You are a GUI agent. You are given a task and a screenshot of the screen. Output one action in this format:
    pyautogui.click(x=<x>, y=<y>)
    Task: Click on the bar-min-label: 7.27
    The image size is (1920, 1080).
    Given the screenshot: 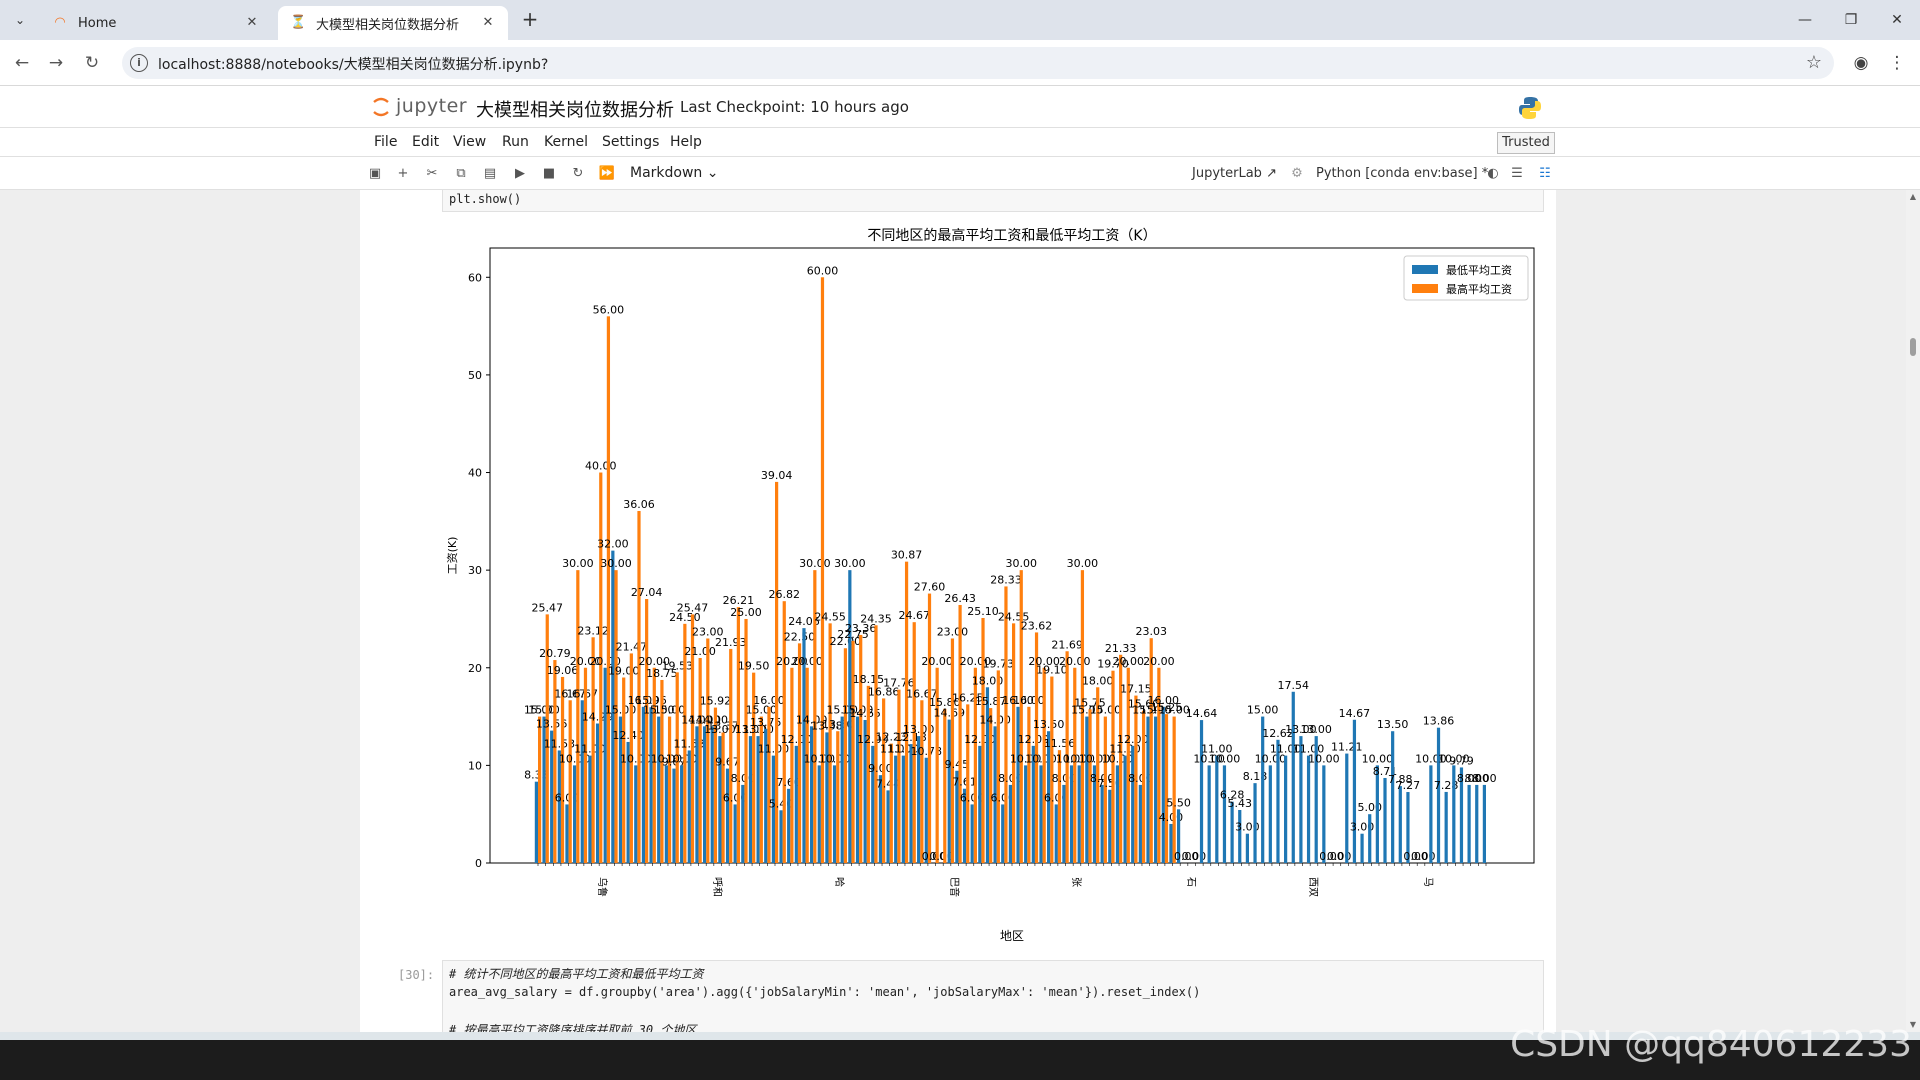 What is the action you would take?
    pyautogui.click(x=1408, y=785)
    